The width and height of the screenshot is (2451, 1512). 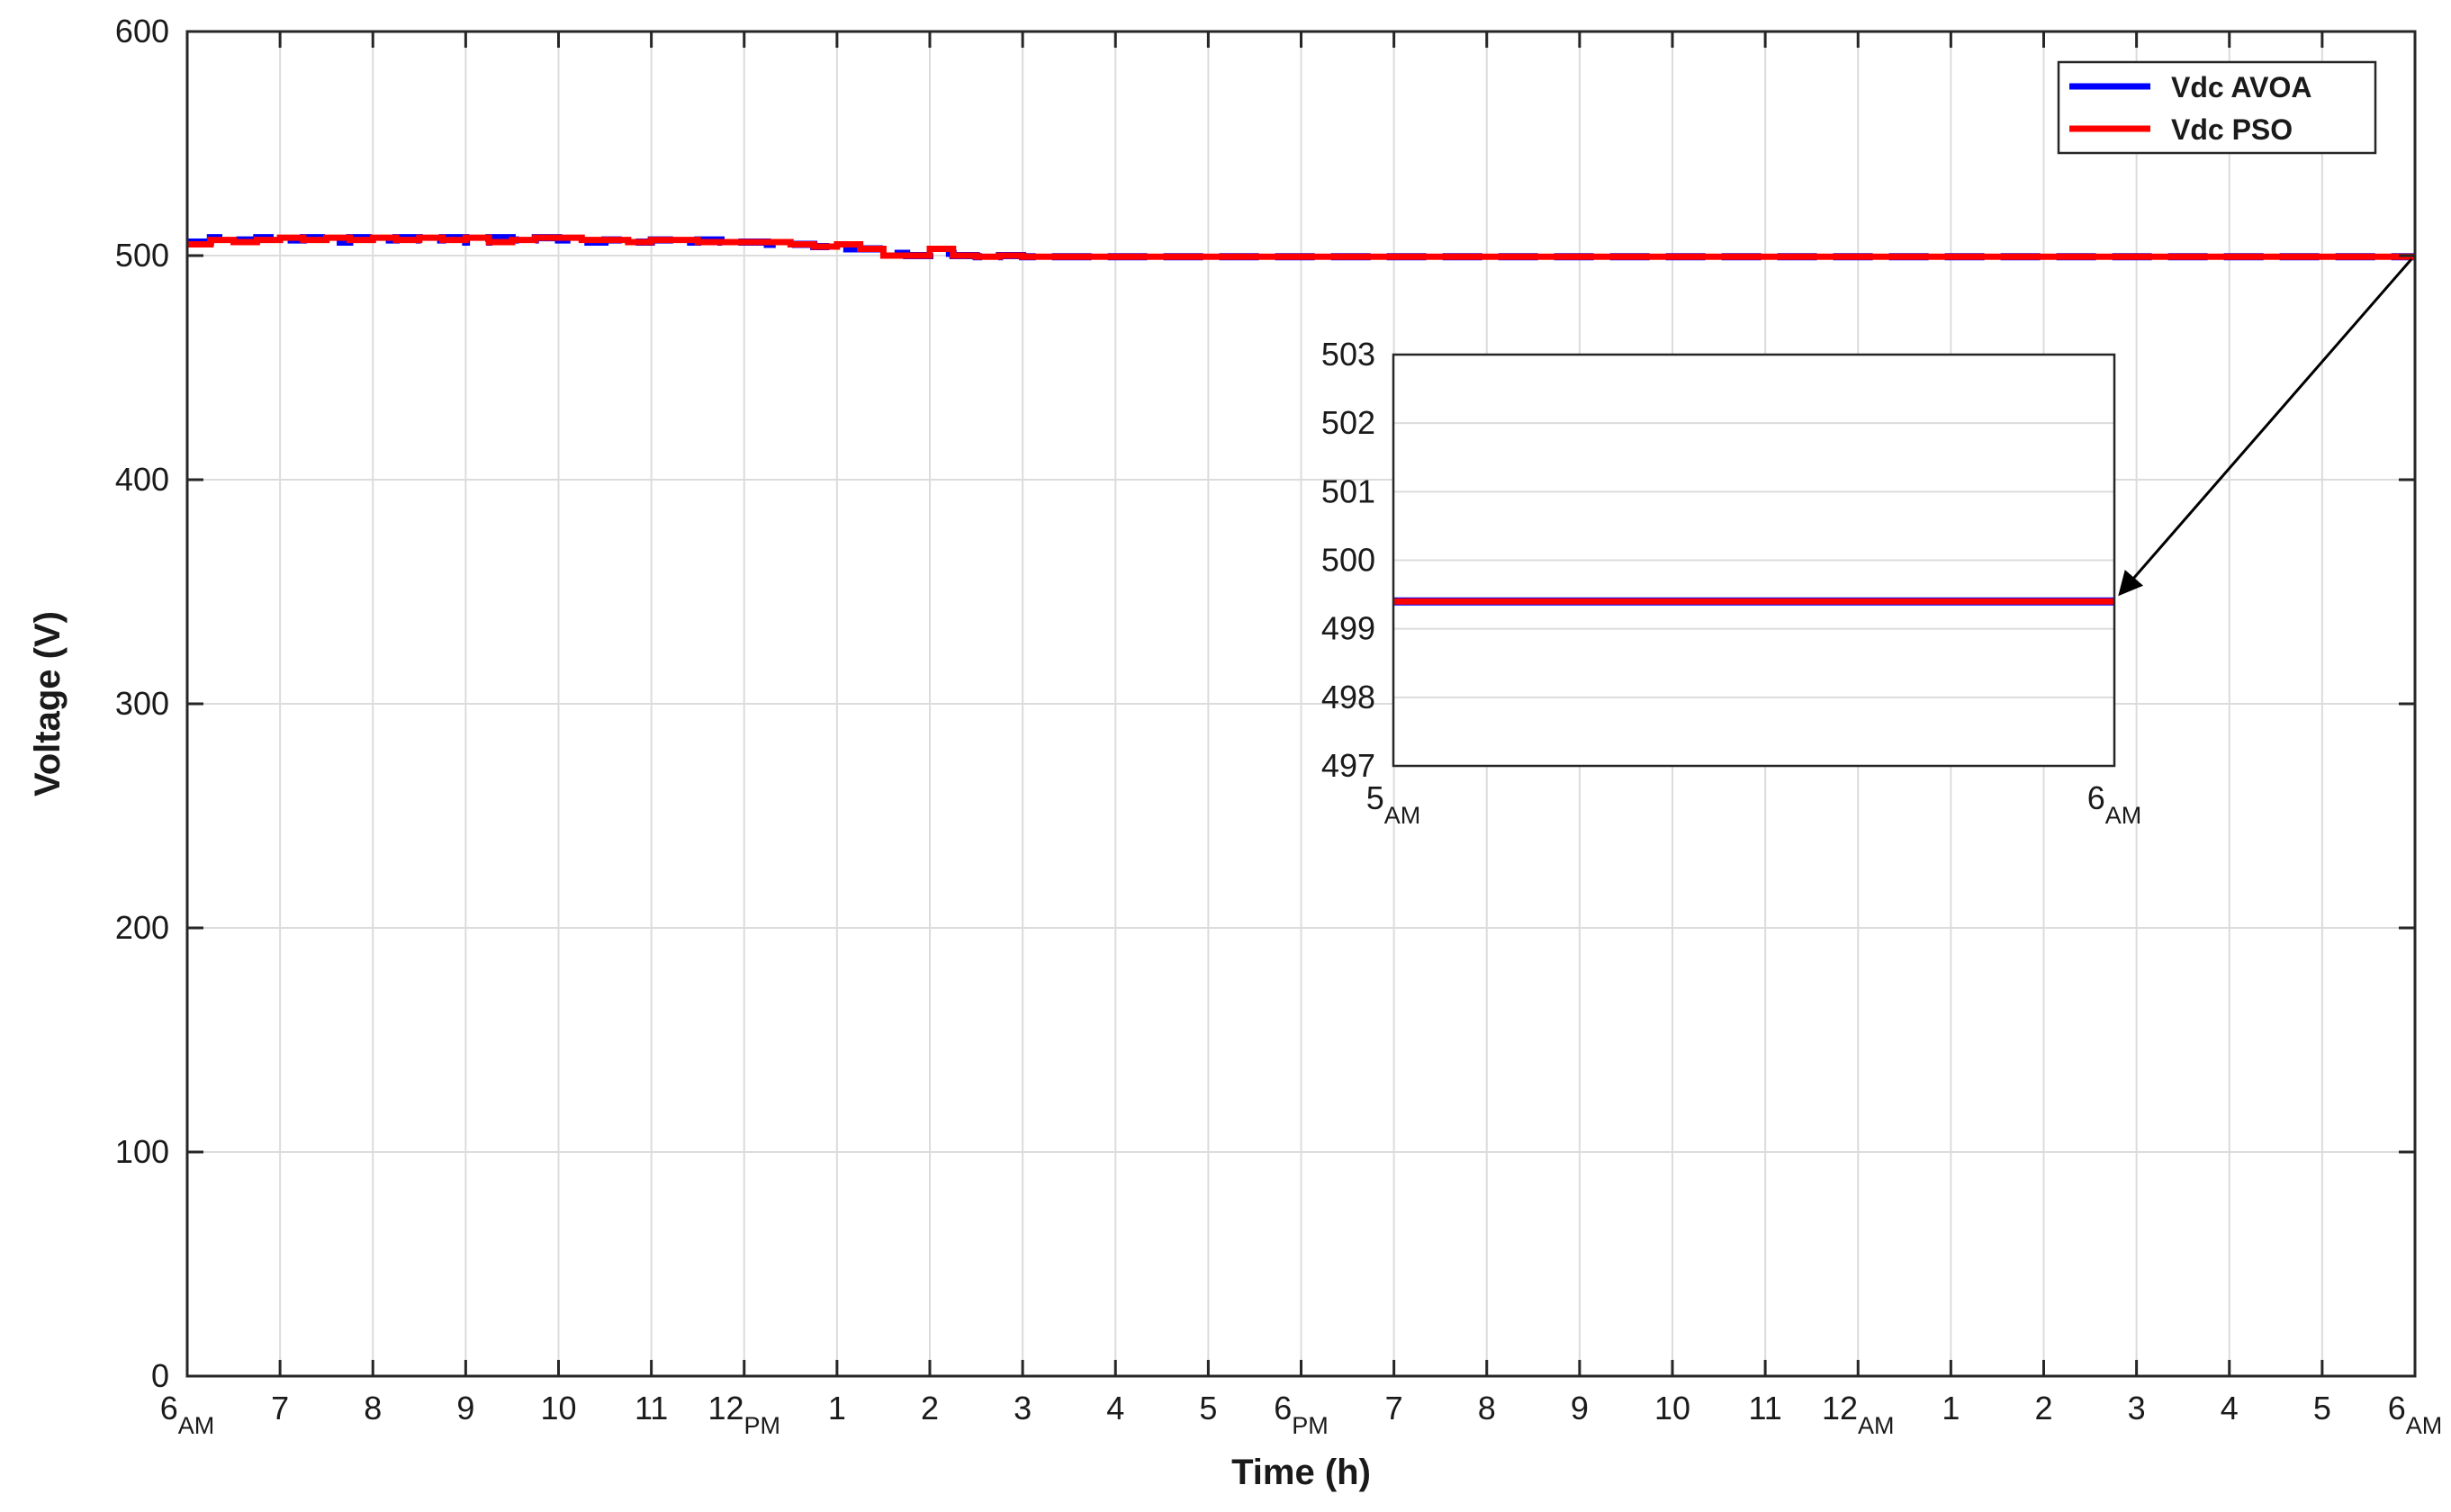 What do you see at coordinates (1348, 422) in the screenshot?
I see `inset-y-tick-label: 502` at bounding box center [1348, 422].